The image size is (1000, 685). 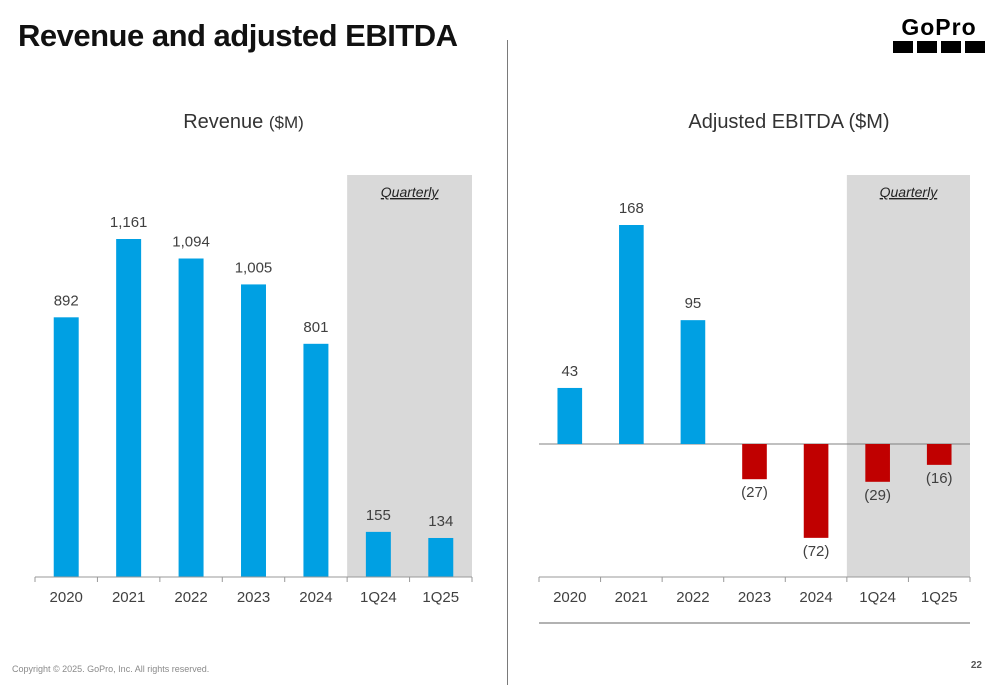 What do you see at coordinates (66, 597) in the screenshot?
I see `revenue-tick-label: 2020` at bounding box center [66, 597].